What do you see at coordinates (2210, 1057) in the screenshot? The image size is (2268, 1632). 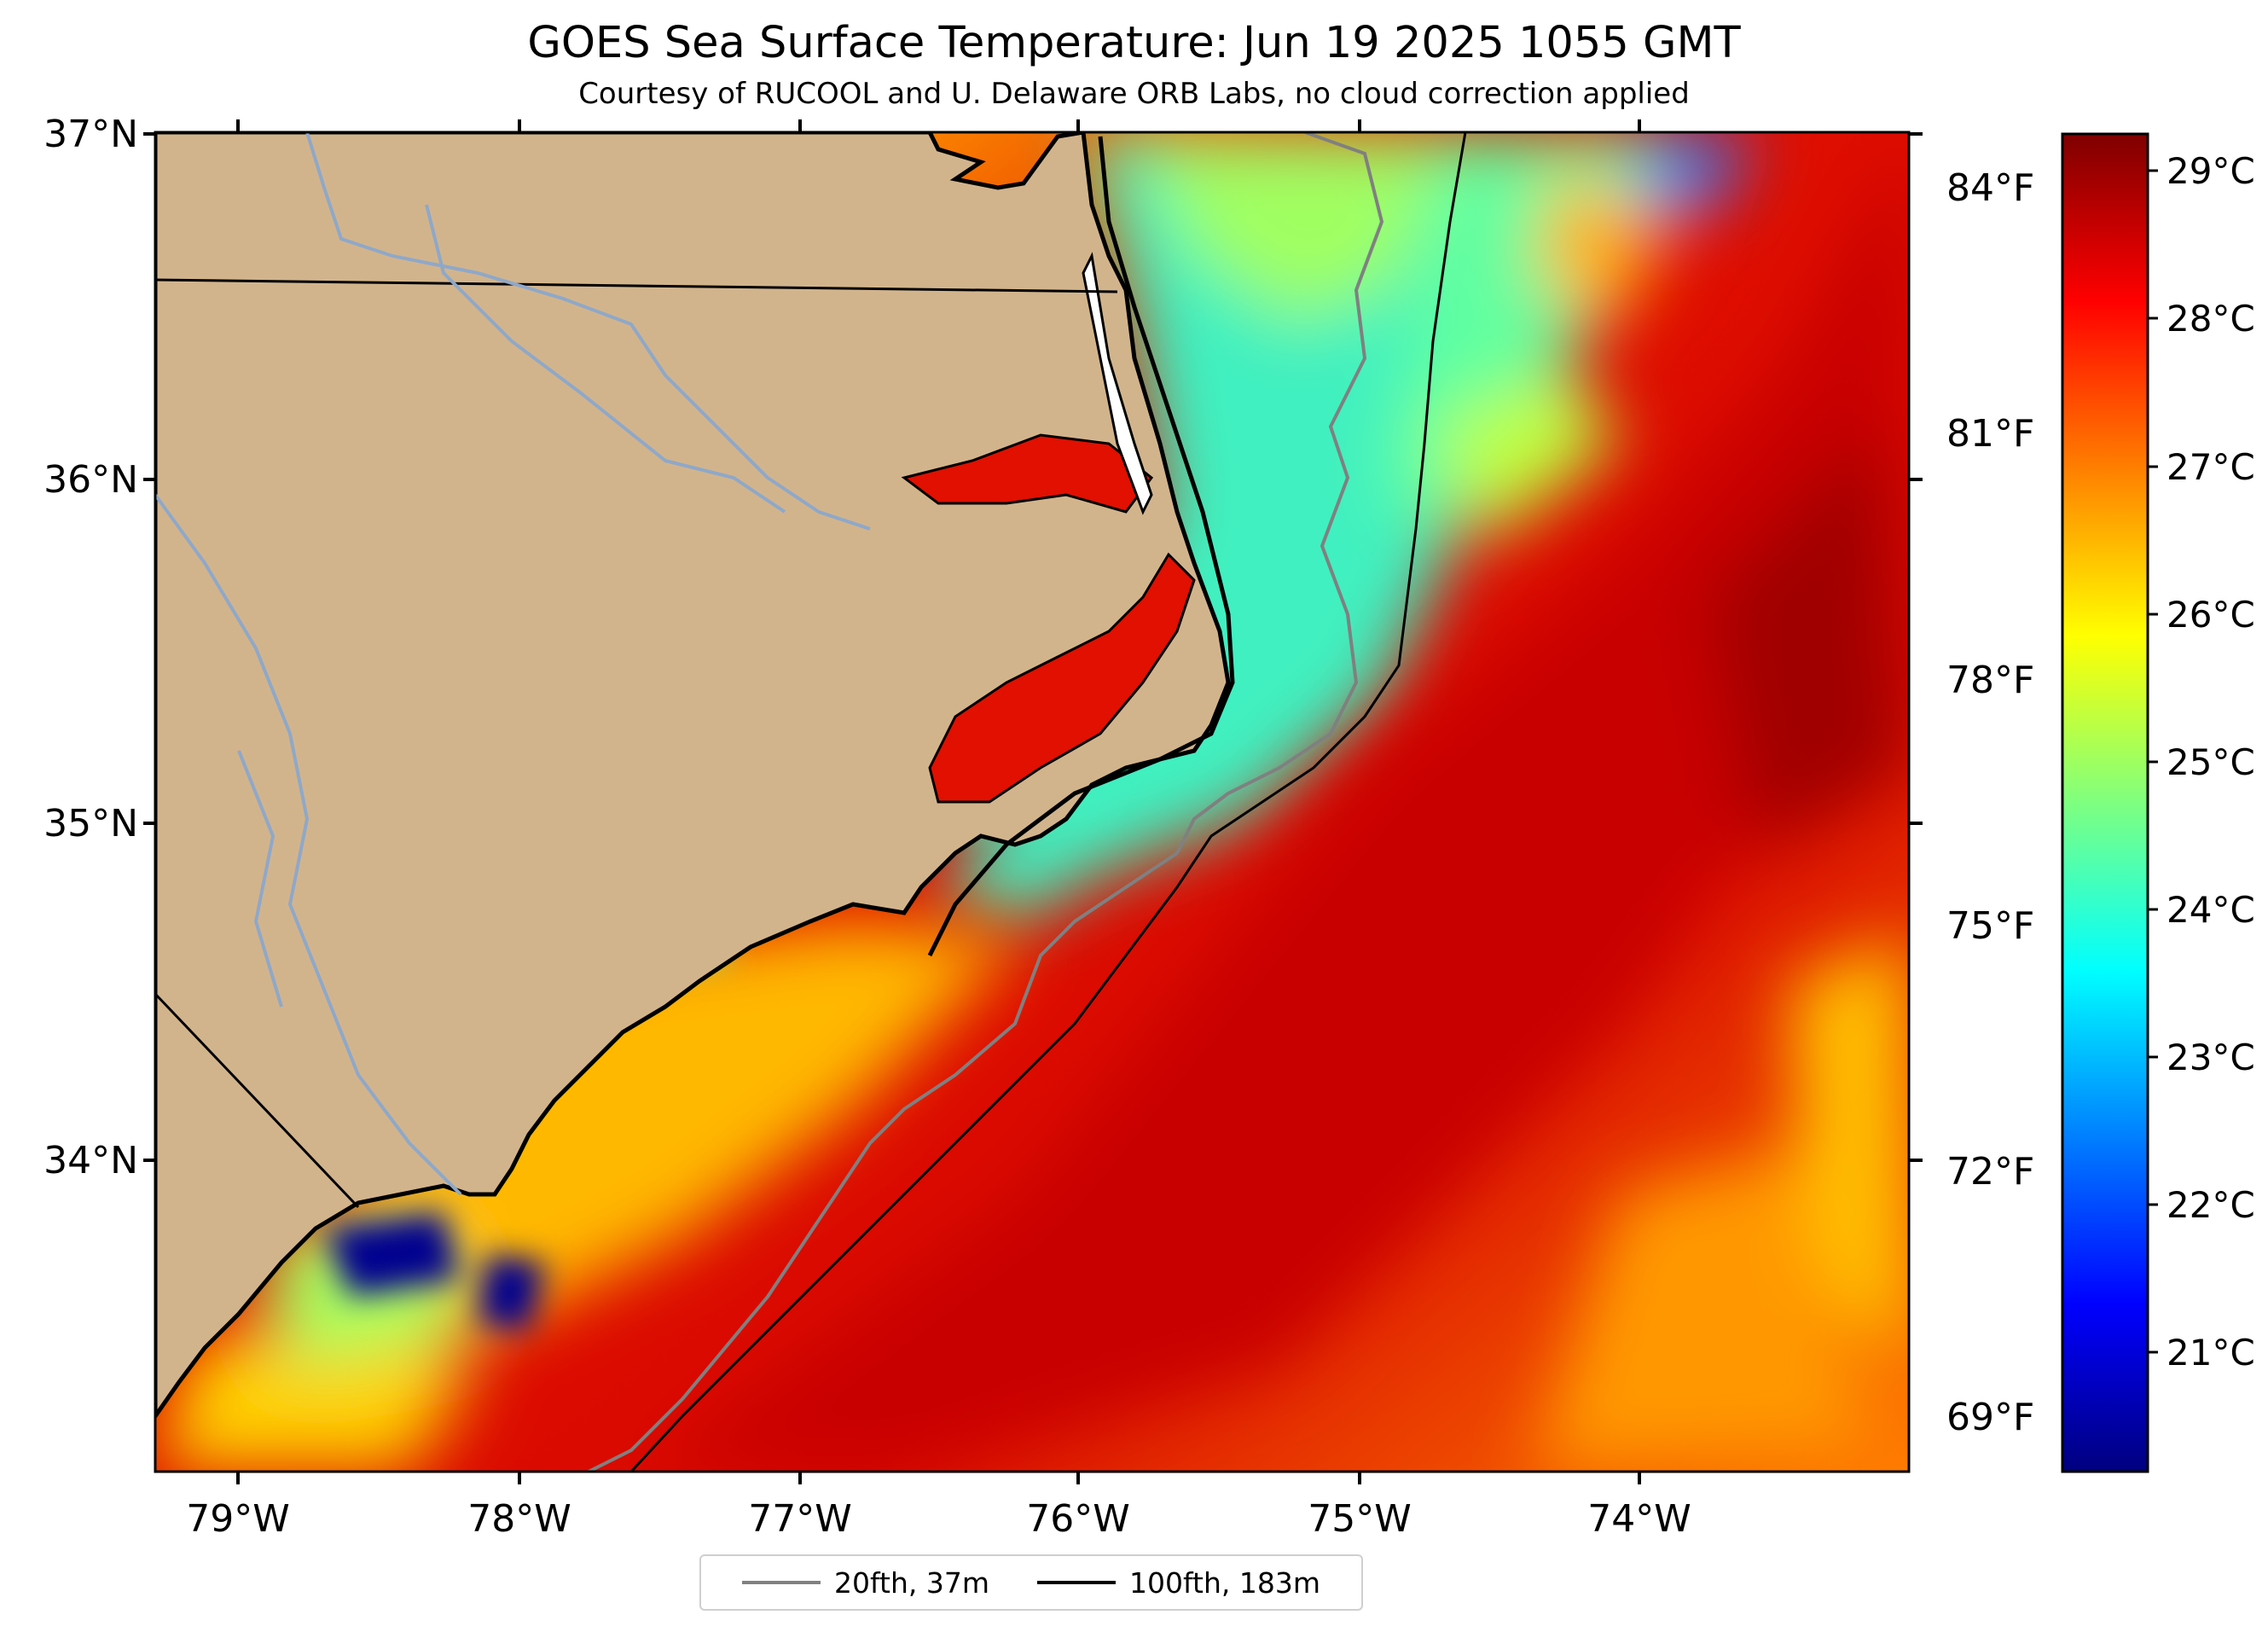 I see `colorbar-label: 23°C` at bounding box center [2210, 1057].